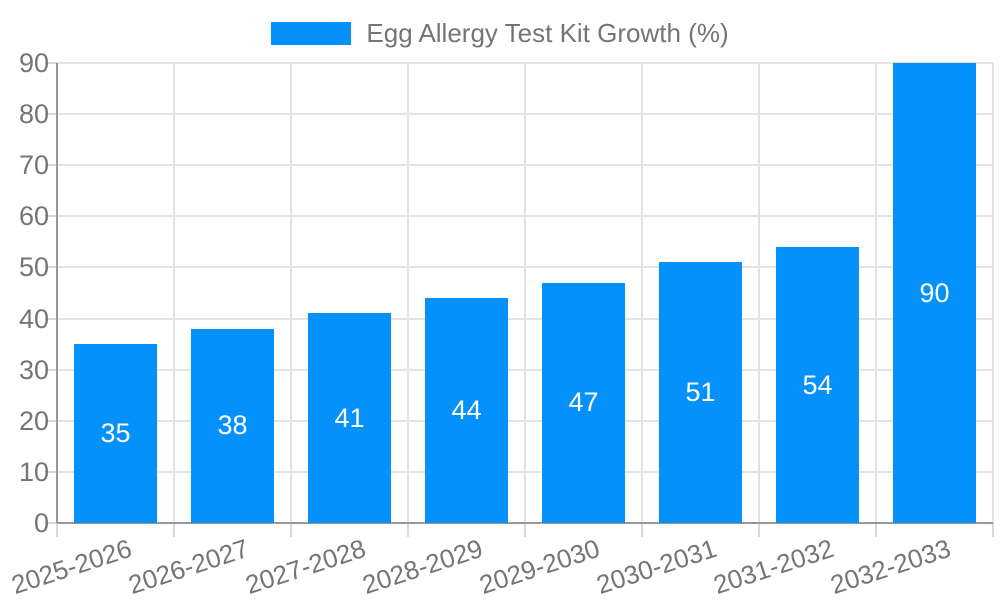 Image resolution: width=1000 pixels, height=600 pixels. I want to click on bar-value-label: 35, so click(115, 433).